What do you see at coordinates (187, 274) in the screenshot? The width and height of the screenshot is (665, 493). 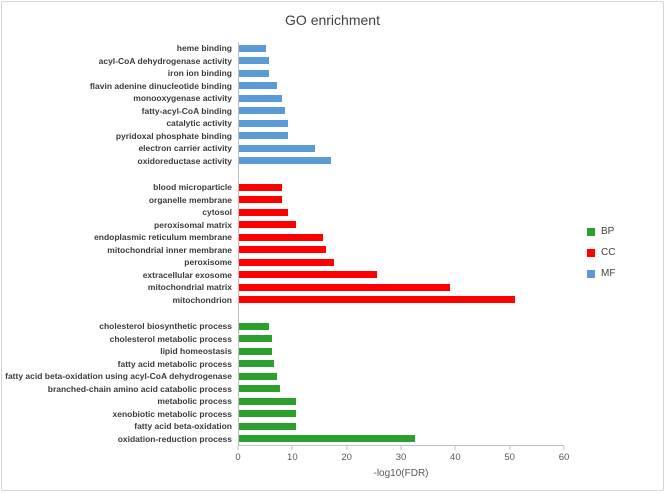 I see `category-label: extracellular exosome` at bounding box center [187, 274].